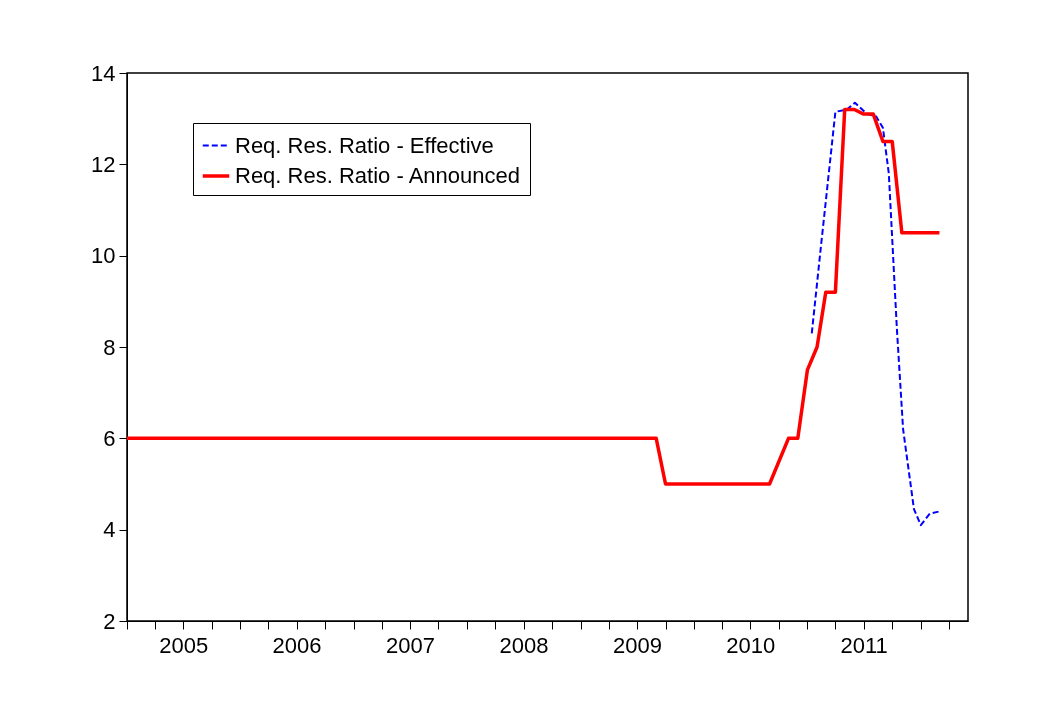 This screenshot has width=1045, height=706. Describe the element at coordinates (103, 164) in the screenshot. I see `y-tick-label: 12` at that location.